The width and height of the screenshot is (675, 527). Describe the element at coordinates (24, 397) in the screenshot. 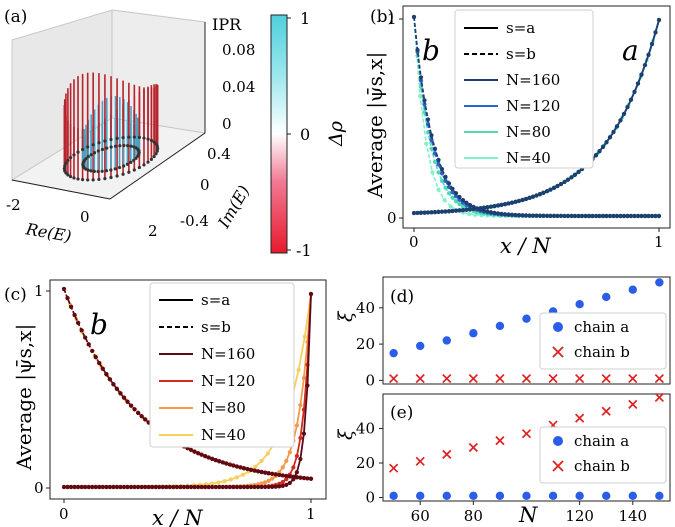

I see `ylabel-c: Average |ψ̄s,x|` at that location.